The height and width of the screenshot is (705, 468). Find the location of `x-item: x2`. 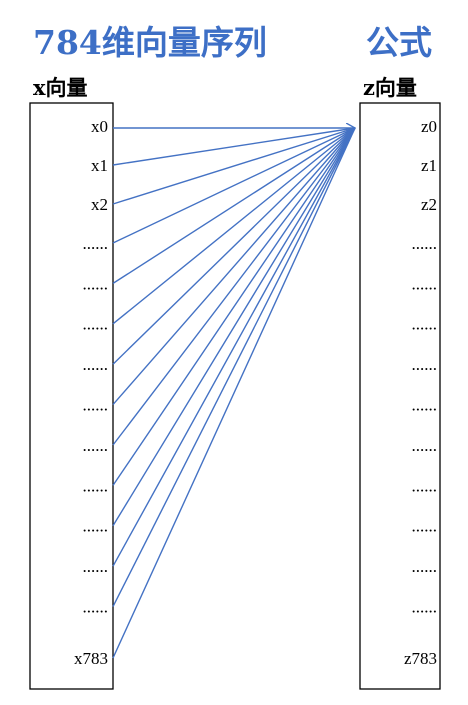

x-item: x2 is located at coordinates (99, 204).